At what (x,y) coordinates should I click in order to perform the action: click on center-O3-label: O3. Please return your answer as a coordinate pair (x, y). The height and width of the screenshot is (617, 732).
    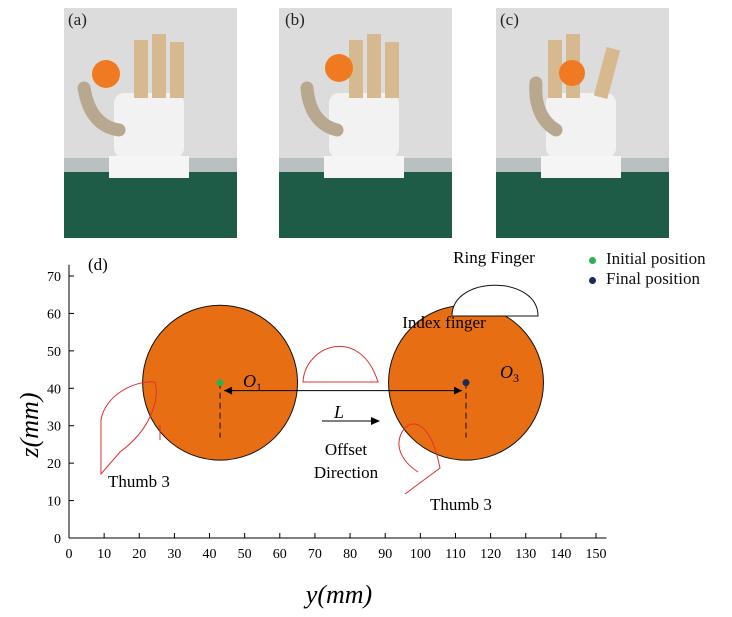
    Looking at the image, I should click on (509, 373).